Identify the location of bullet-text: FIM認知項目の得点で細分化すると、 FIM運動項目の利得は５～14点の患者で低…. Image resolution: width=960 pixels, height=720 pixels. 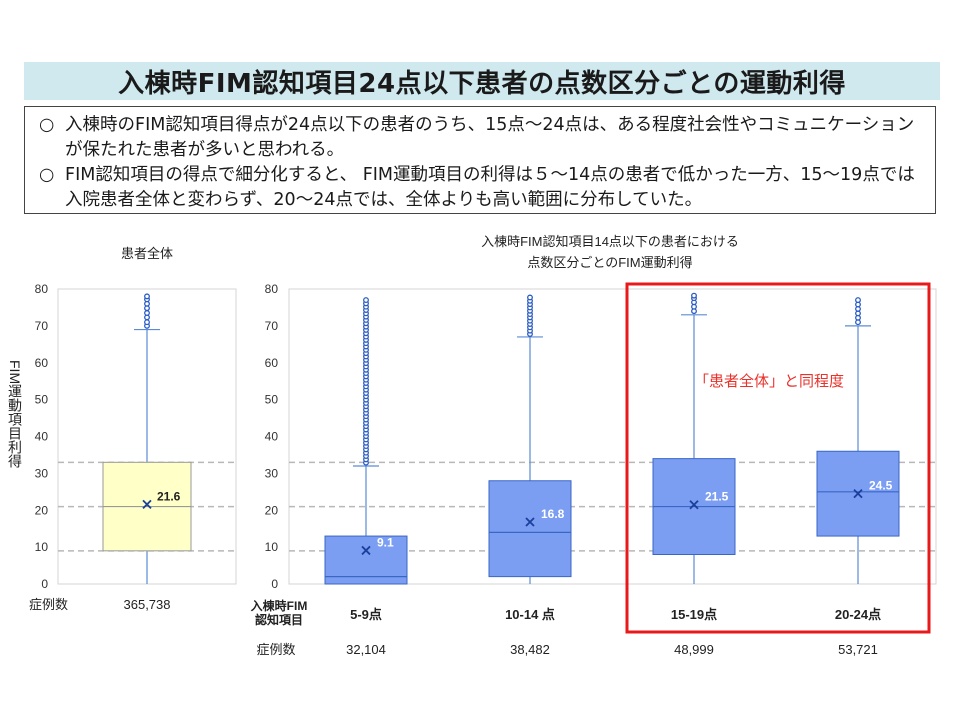
(490, 187).